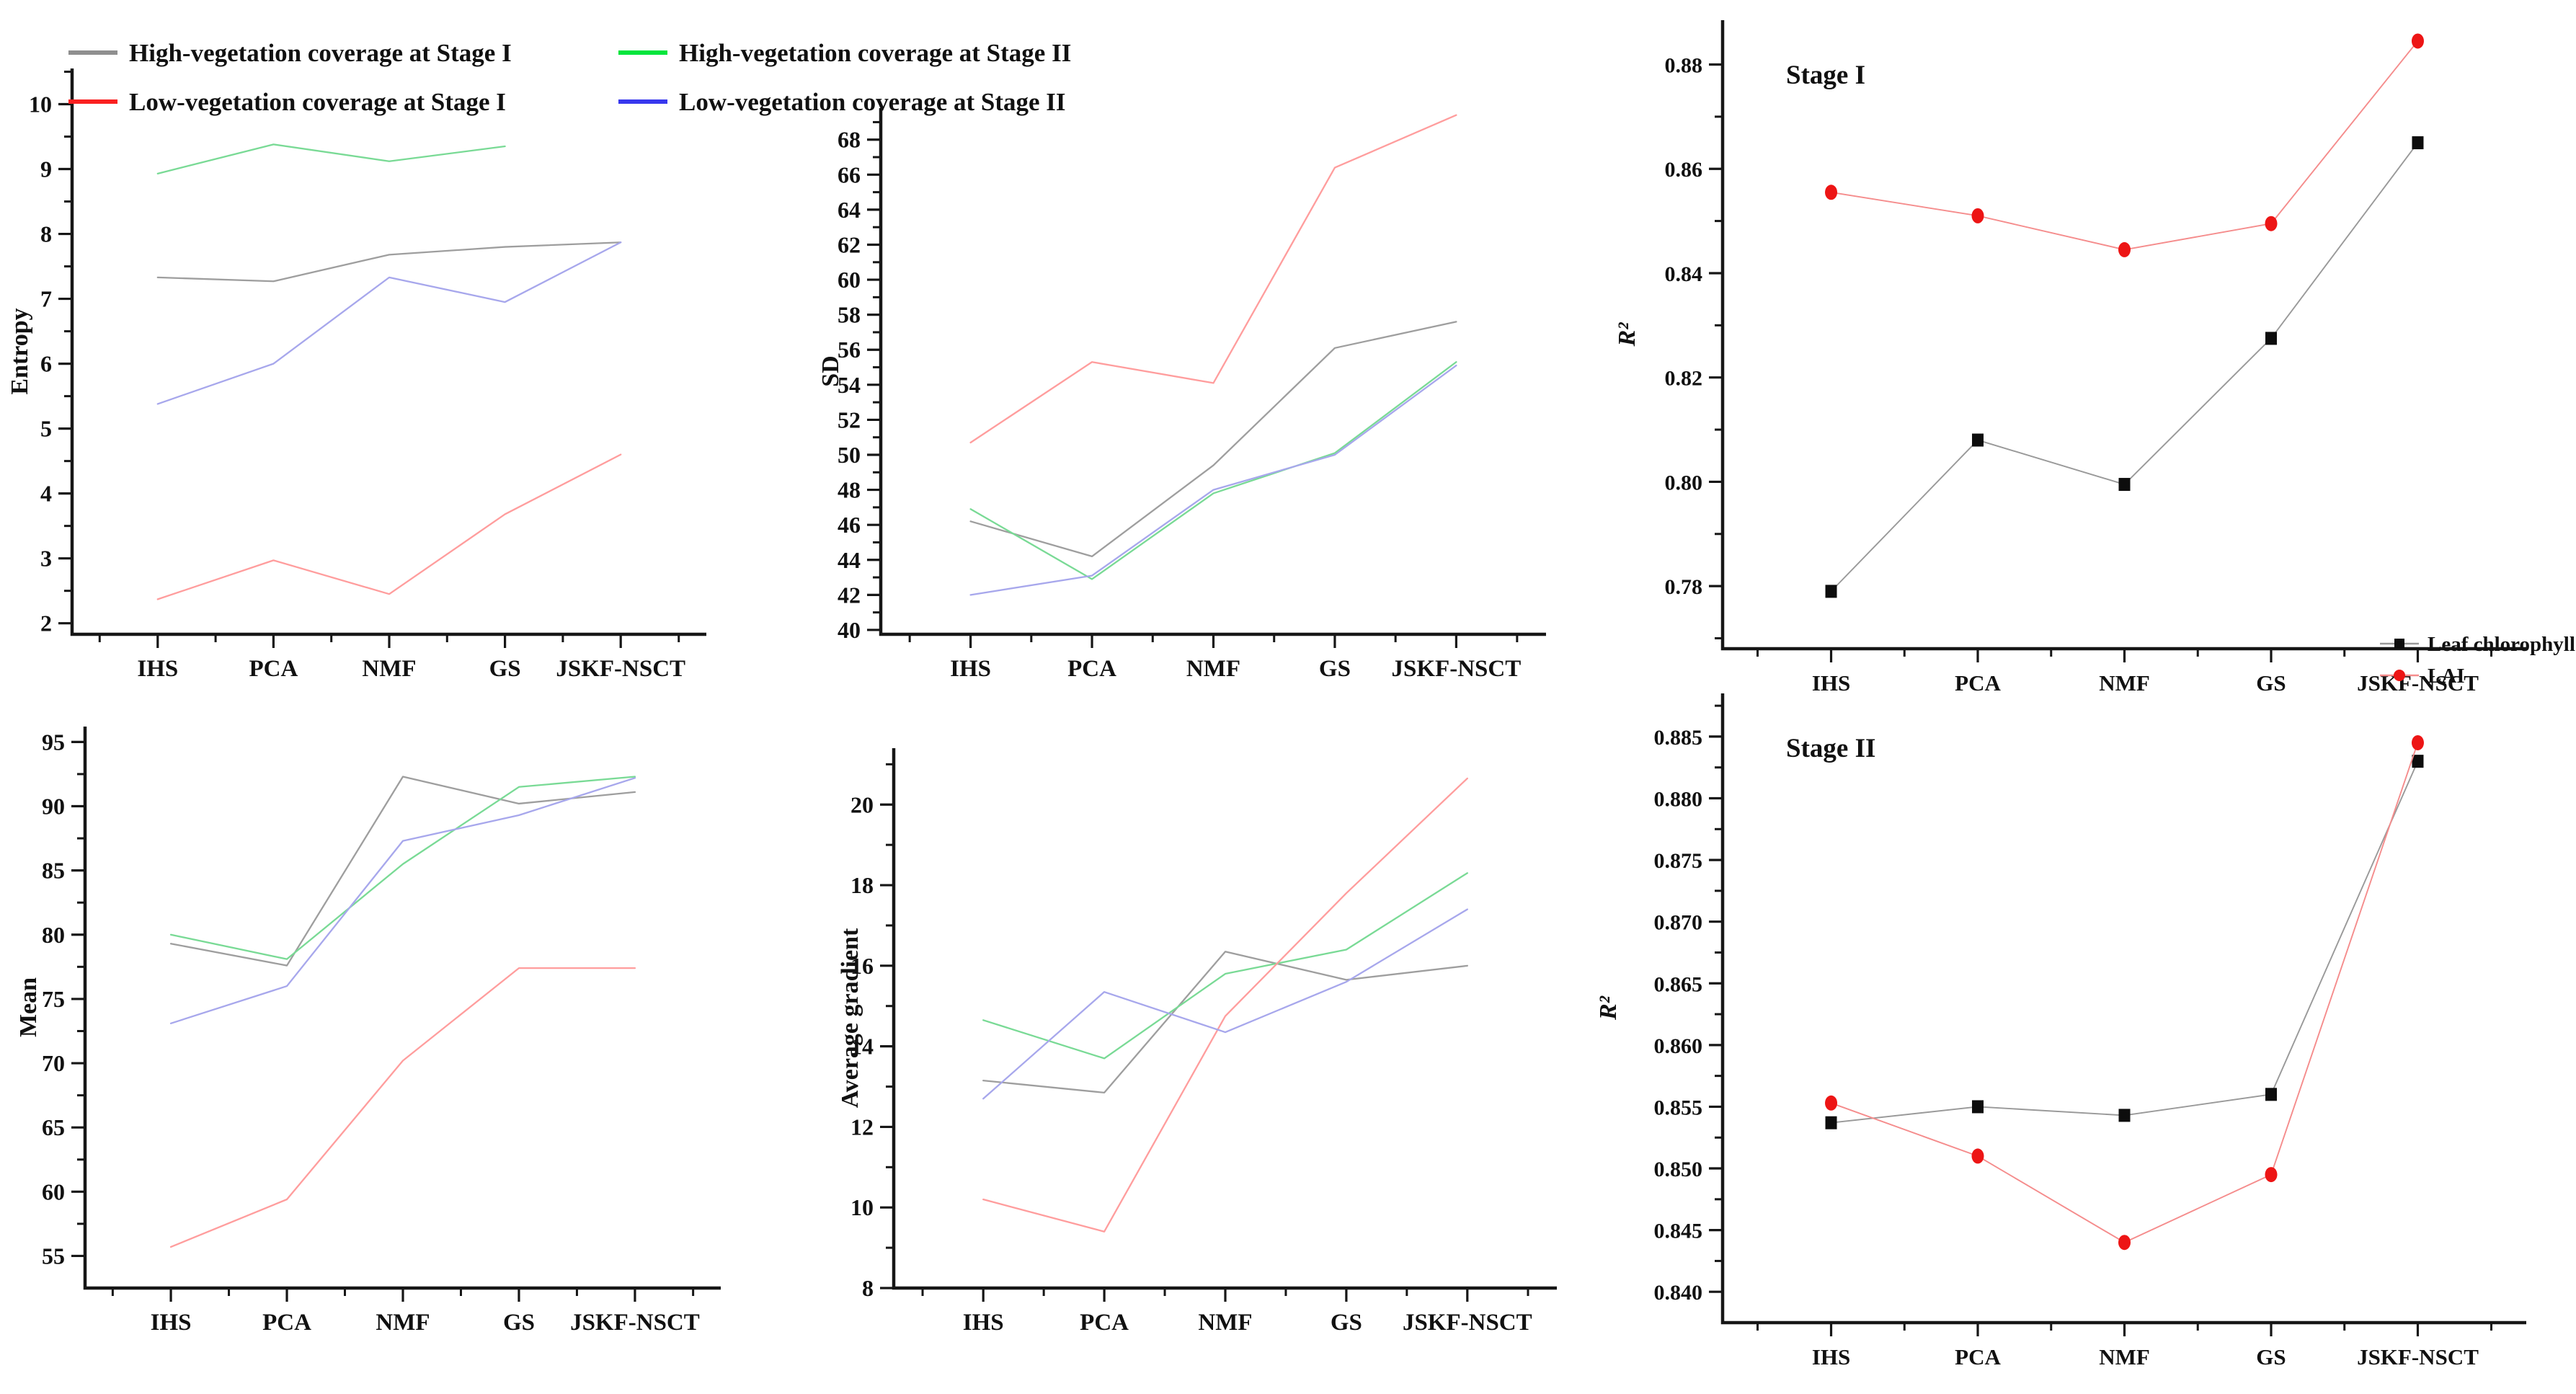  What do you see at coordinates (1684, 587) in the screenshot?
I see `y-tick-label: 0.78` at bounding box center [1684, 587].